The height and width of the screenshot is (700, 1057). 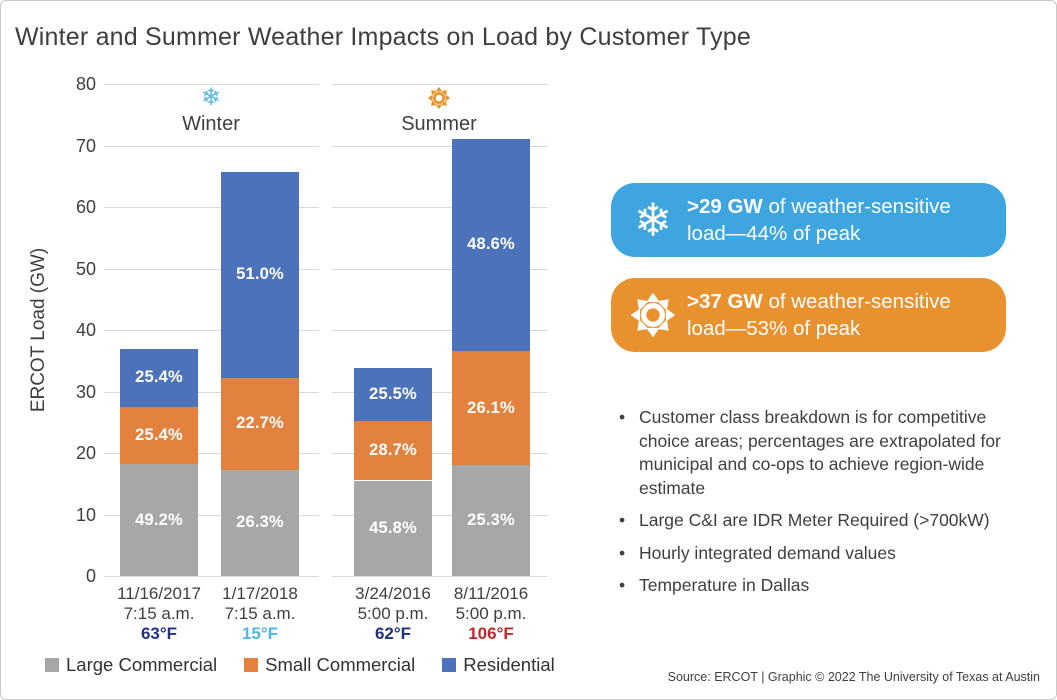 I want to click on bar-segment-value-label: 45.8%, so click(x=393, y=527).